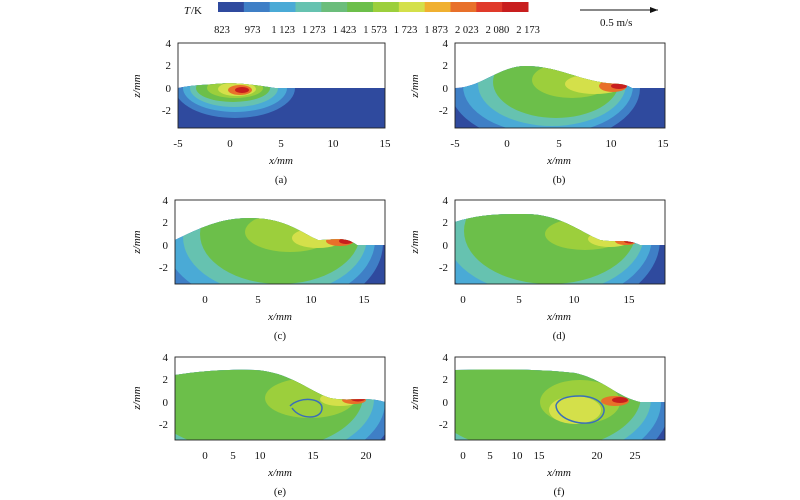  I want to click on panel-d-x-tick: 15, so click(630, 300).